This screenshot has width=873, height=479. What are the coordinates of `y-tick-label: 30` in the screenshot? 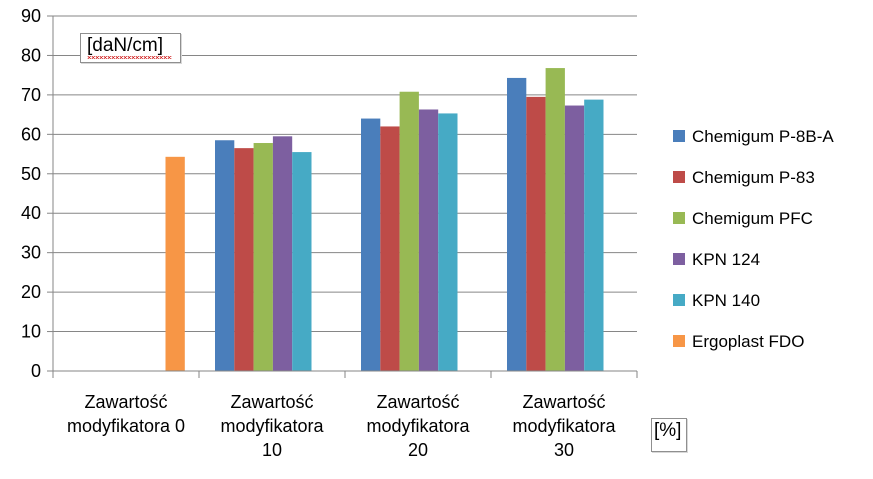 It's located at (31, 253).